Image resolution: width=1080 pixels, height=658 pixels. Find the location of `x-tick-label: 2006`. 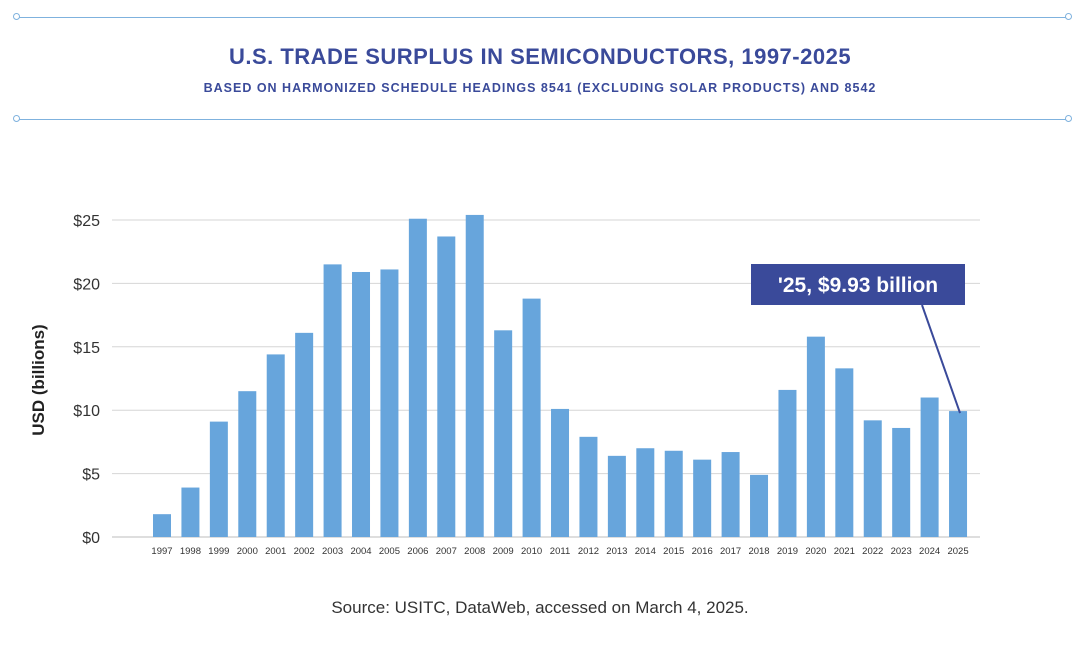

x-tick-label: 2006 is located at coordinates (417, 551).